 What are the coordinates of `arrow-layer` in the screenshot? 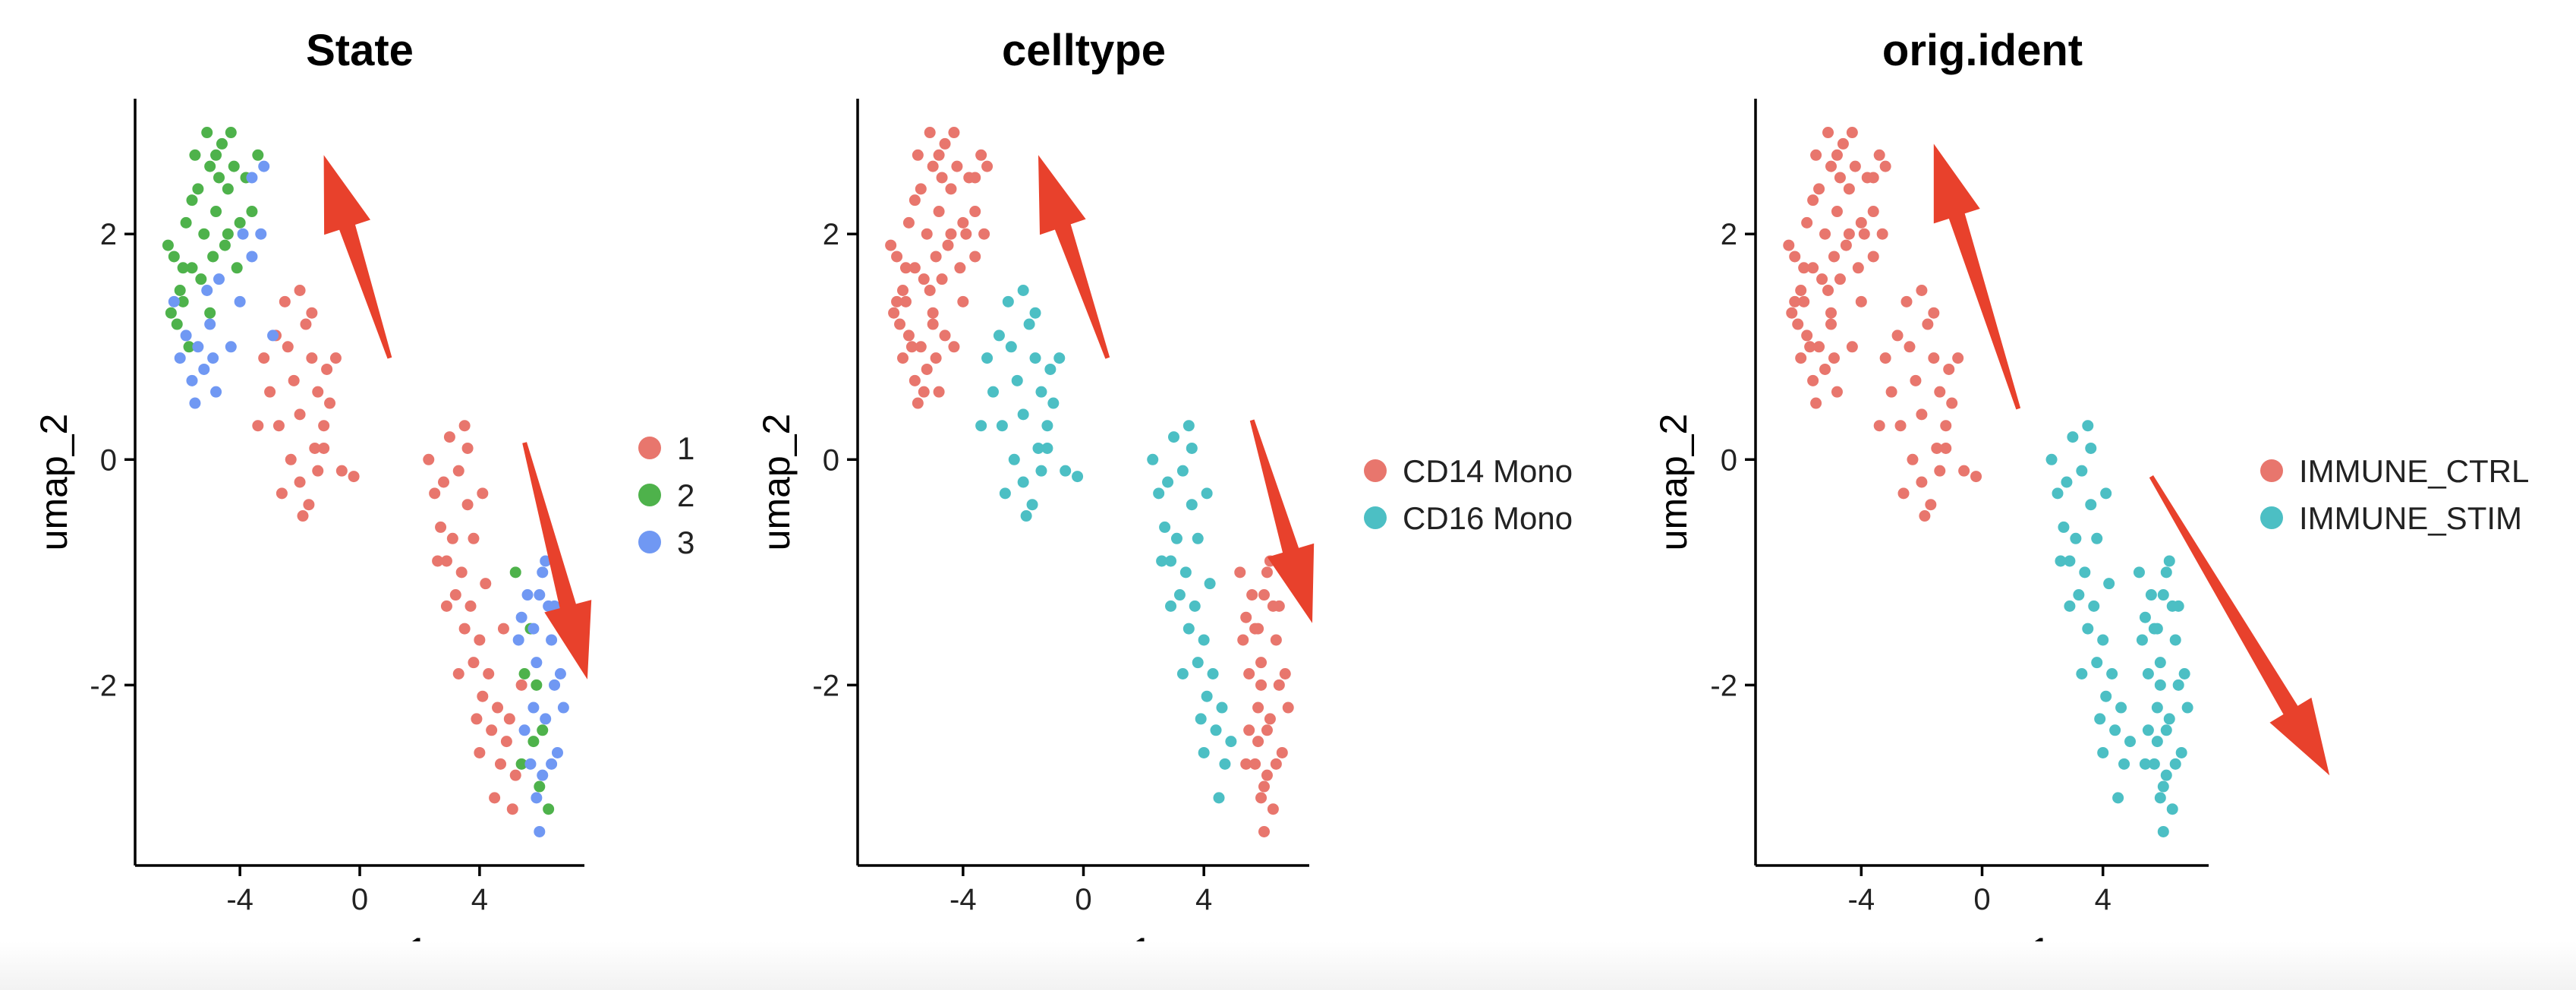 It's located at (457, 417).